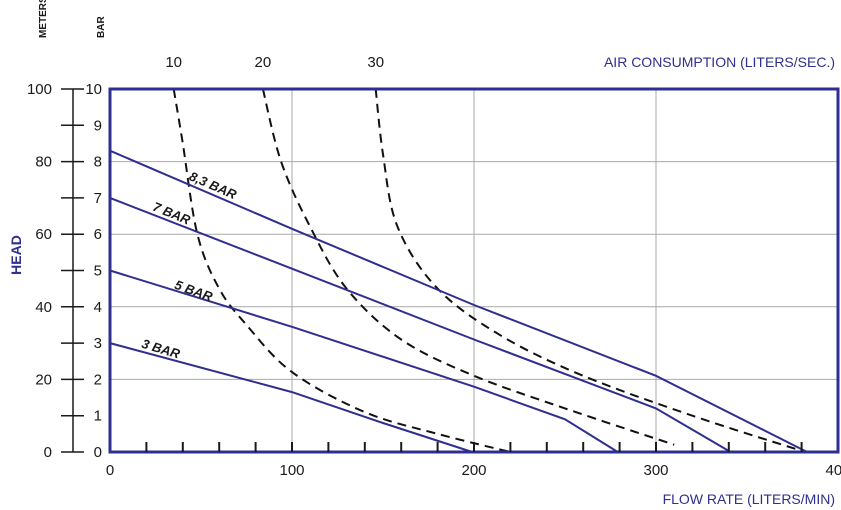 The height and width of the screenshot is (510, 841). I want to click on bar-tick-label: 5, so click(98, 271).